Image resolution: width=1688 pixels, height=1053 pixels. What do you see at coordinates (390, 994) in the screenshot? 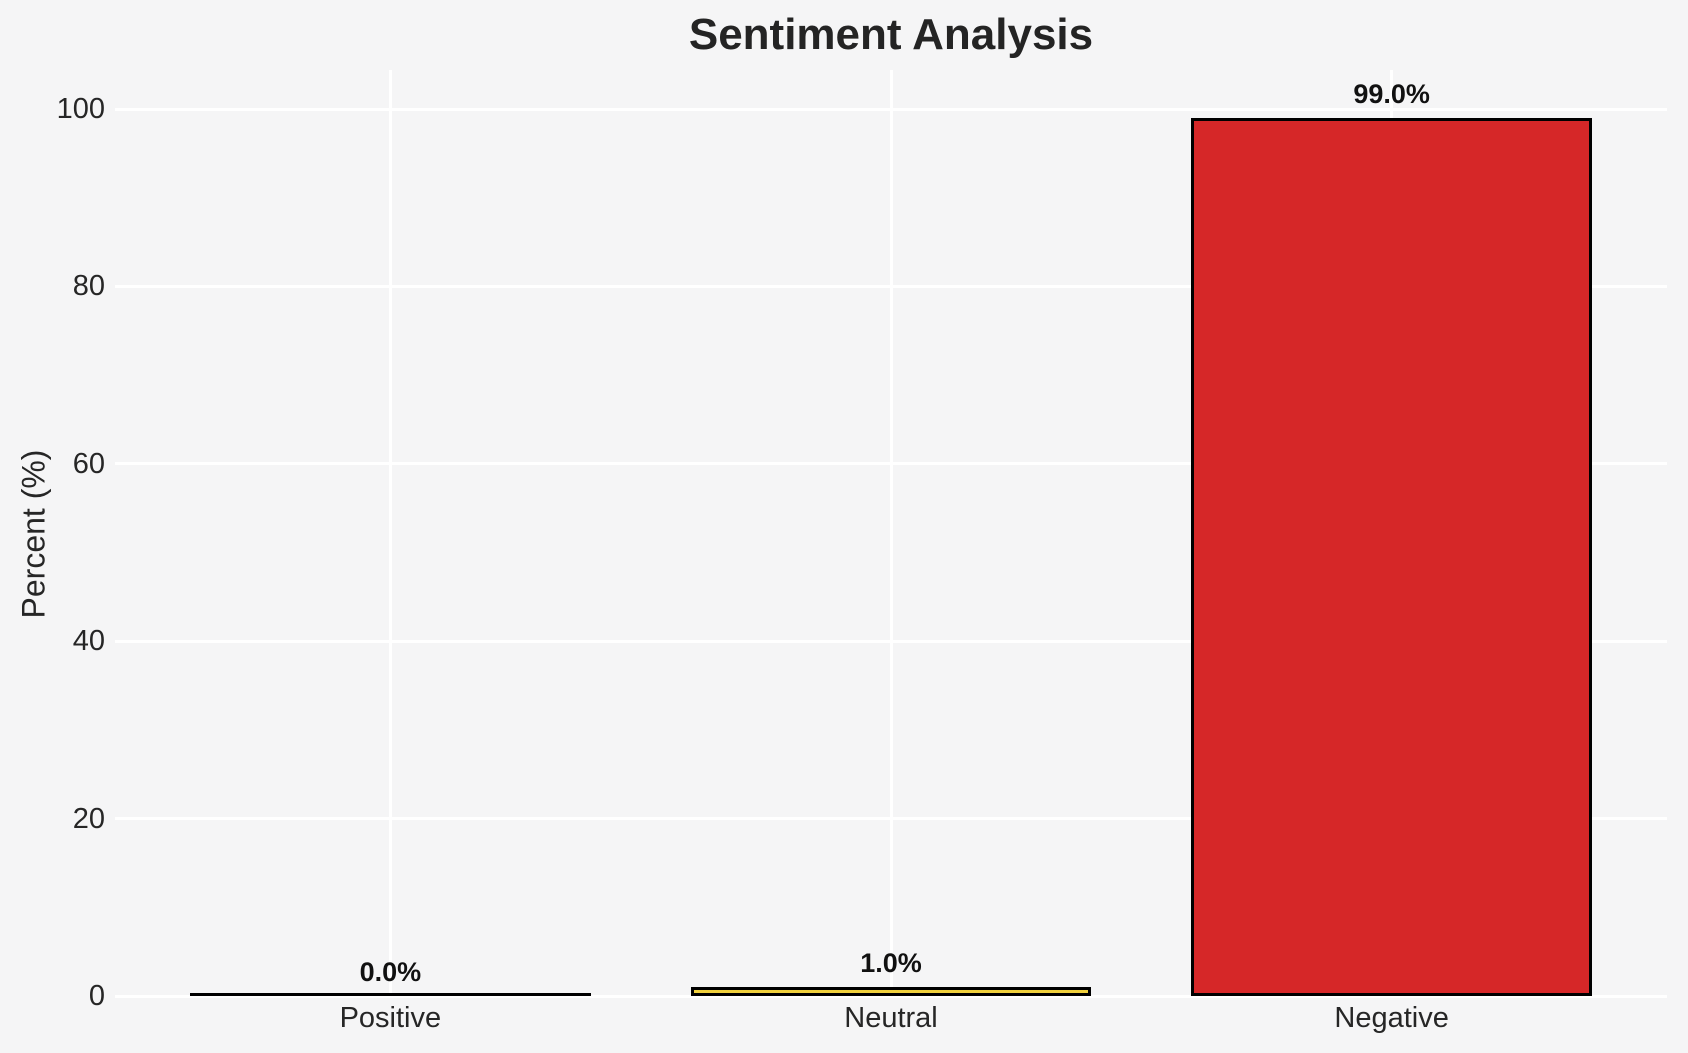
I see `bar-positive` at bounding box center [390, 994].